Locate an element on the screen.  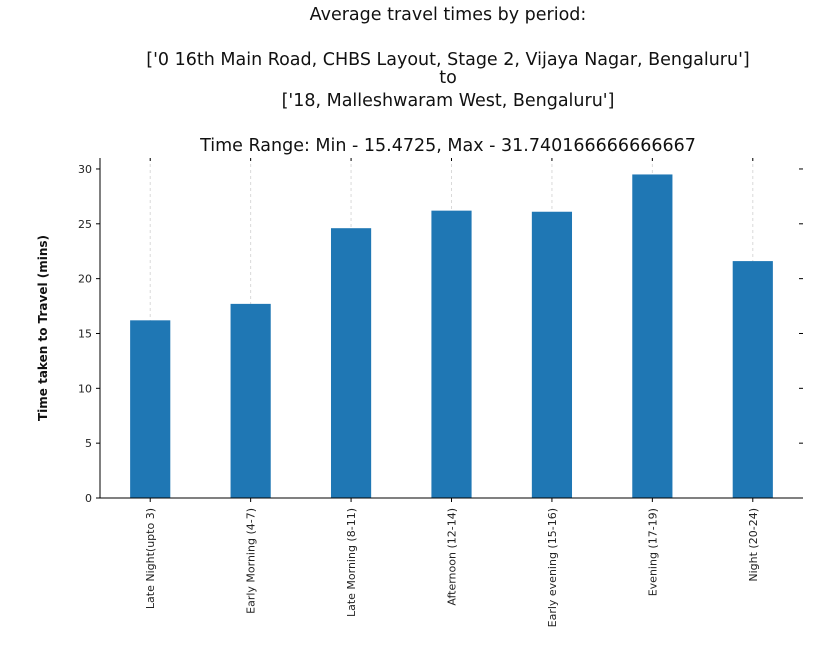
x-tick-label: Evening (17-19) is located at coordinates (652, 552).